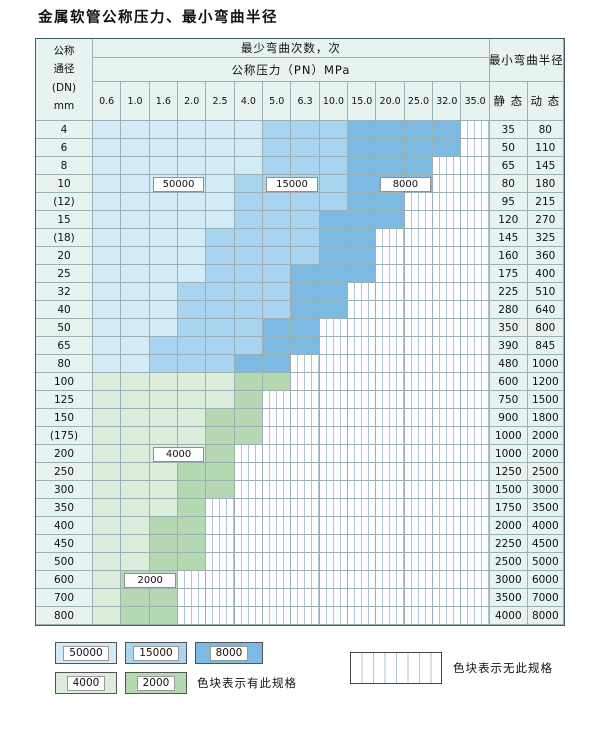 The width and height of the screenshot is (600, 743). I want to click on dn-cell: 4, so click(64, 130).